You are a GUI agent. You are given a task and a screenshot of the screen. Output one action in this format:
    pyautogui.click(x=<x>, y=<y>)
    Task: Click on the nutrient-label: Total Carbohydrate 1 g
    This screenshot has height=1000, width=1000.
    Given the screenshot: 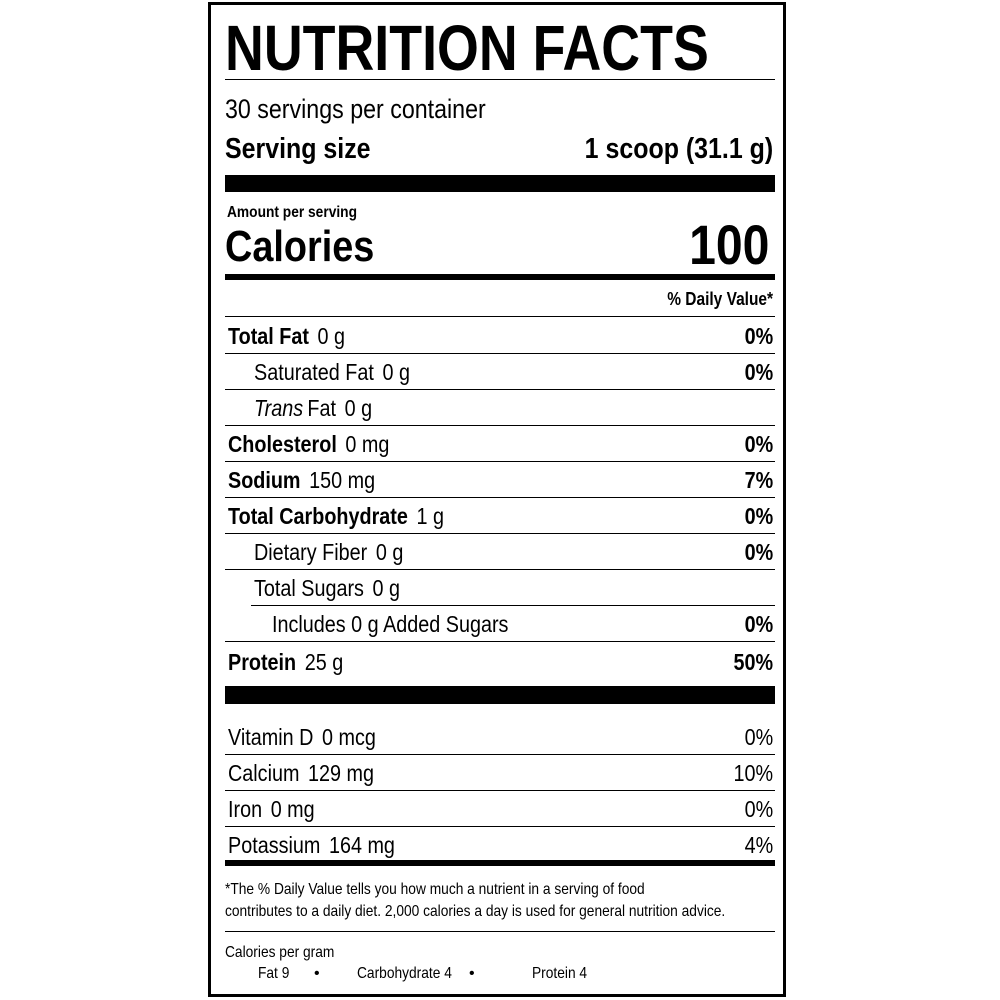 What is the action you would take?
    pyautogui.click(x=353, y=516)
    